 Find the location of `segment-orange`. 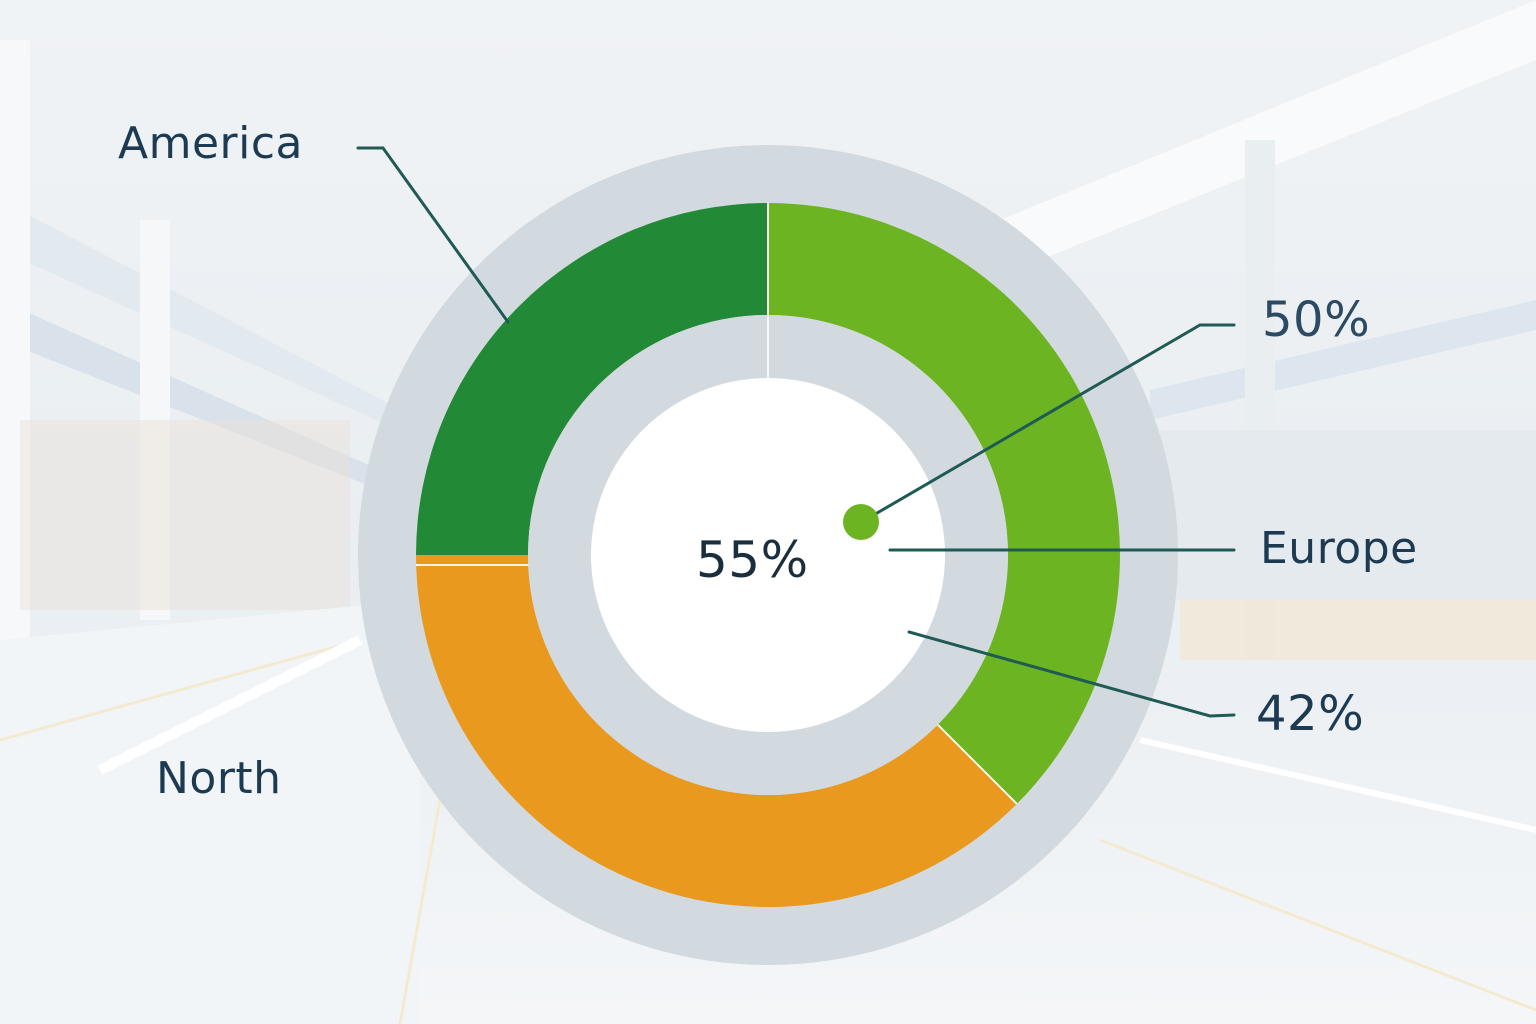

segment-orange is located at coordinates (716, 731).